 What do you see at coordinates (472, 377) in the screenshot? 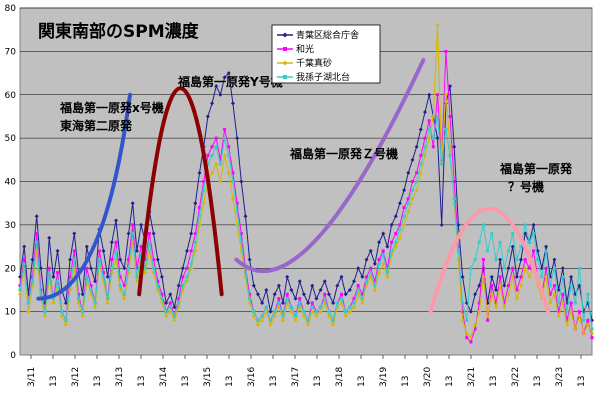
I see `x-tick-label: 3/21` at bounding box center [472, 377].